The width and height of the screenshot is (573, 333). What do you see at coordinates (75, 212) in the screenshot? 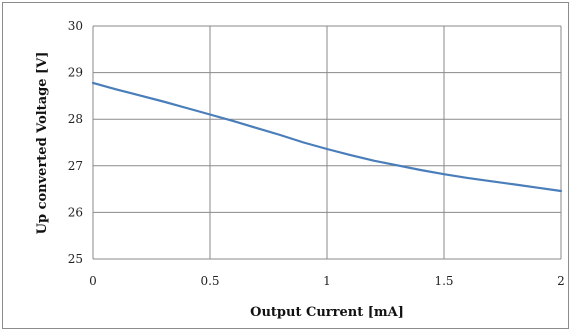
I see `y-tick-label: 26` at bounding box center [75, 212].